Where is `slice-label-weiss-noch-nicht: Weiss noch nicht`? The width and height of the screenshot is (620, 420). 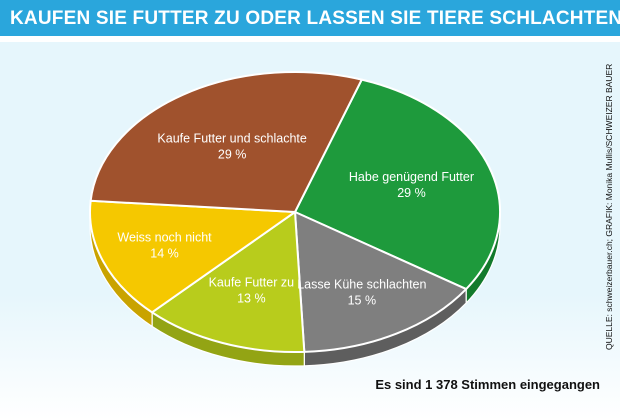 slice-label-weiss-noch-nicht: Weiss noch nicht is located at coordinates (164, 237).